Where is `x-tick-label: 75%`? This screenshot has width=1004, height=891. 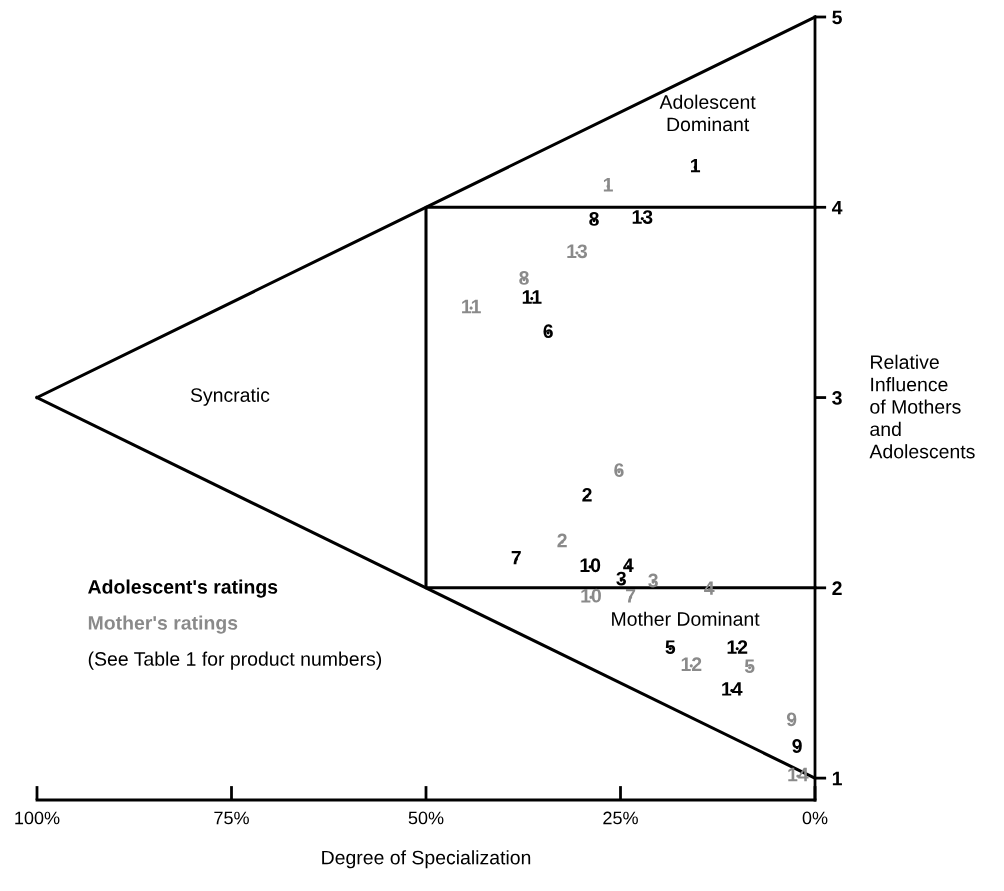 x-tick-label: 75% is located at coordinates (231, 818).